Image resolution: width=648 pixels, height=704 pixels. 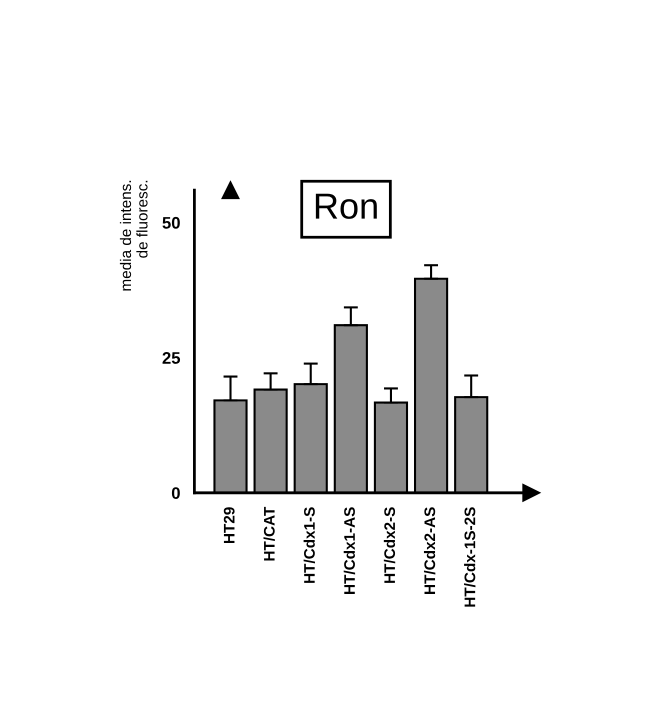 I want to click on y-axis-title: media de intens. de fluoresc., so click(x=134, y=235).